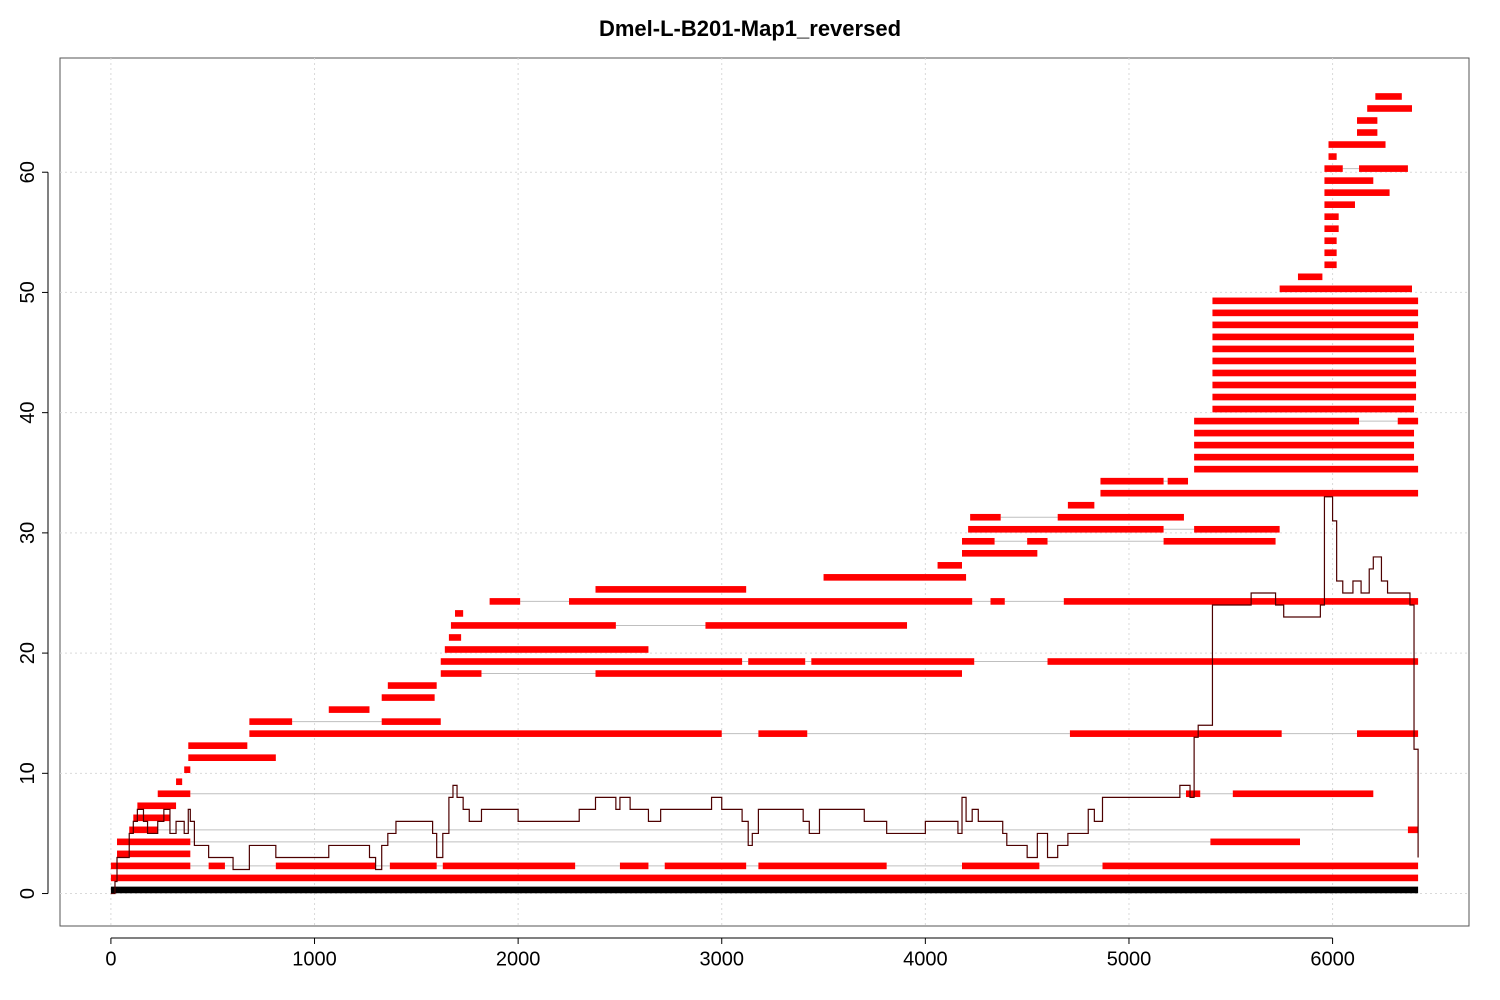 The width and height of the screenshot is (1500, 1000). Describe the element at coordinates (1332, 960) in the screenshot. I see `x-tick-label: 6000` at that location.